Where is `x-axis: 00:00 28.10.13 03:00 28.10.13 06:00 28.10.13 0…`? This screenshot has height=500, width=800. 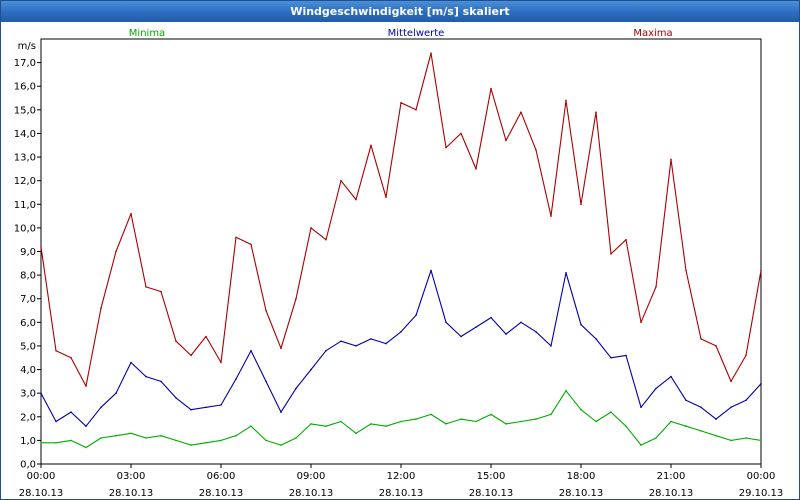
x-axis: 00:00 28.10.13 03:00 28.10.13 06:00 28.10.13 0… is located at coordinates (401, 485).